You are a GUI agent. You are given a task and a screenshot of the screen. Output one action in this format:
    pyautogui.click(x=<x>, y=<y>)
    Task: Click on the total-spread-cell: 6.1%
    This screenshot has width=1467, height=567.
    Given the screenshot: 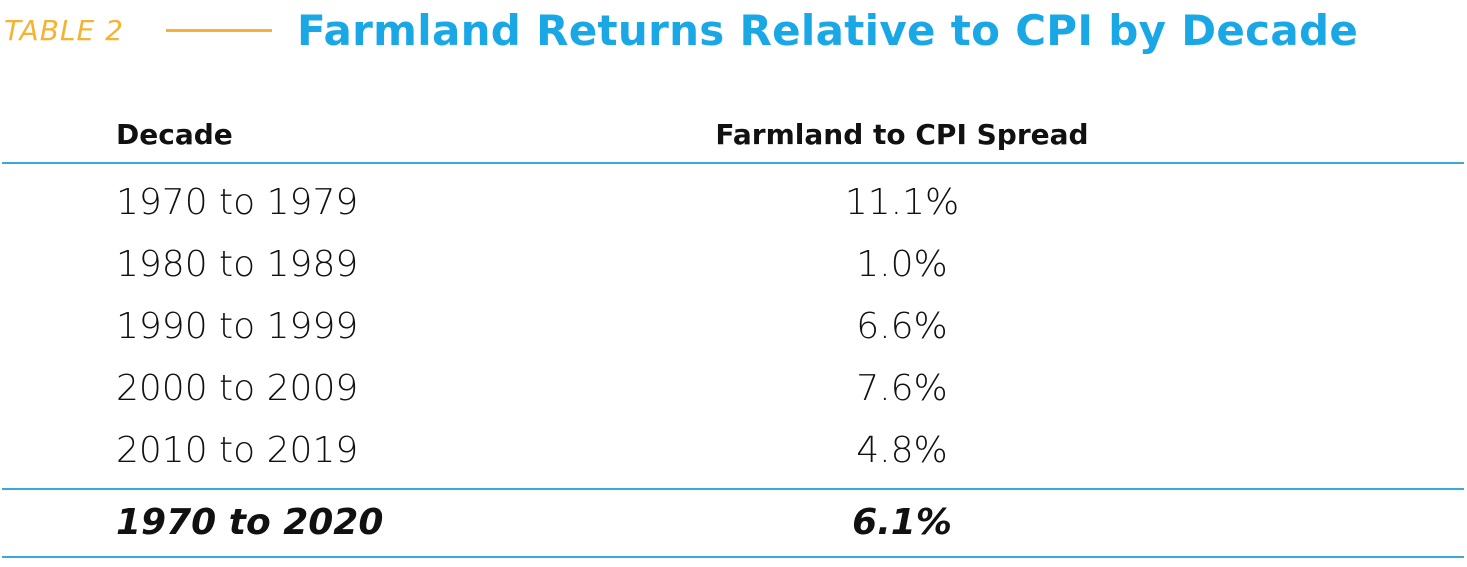 What is the action you would take?
    pyautogui.click(x=902, y=522)
    